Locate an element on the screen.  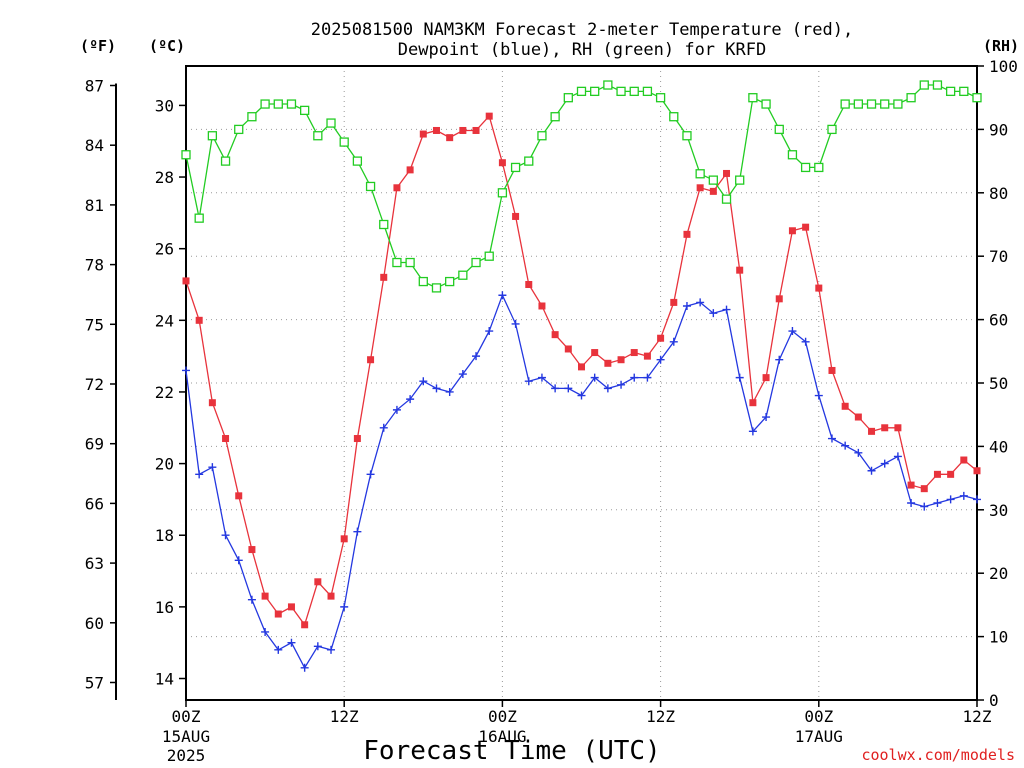
rh-tick-label: 90 is located at coordinates (998, 129).